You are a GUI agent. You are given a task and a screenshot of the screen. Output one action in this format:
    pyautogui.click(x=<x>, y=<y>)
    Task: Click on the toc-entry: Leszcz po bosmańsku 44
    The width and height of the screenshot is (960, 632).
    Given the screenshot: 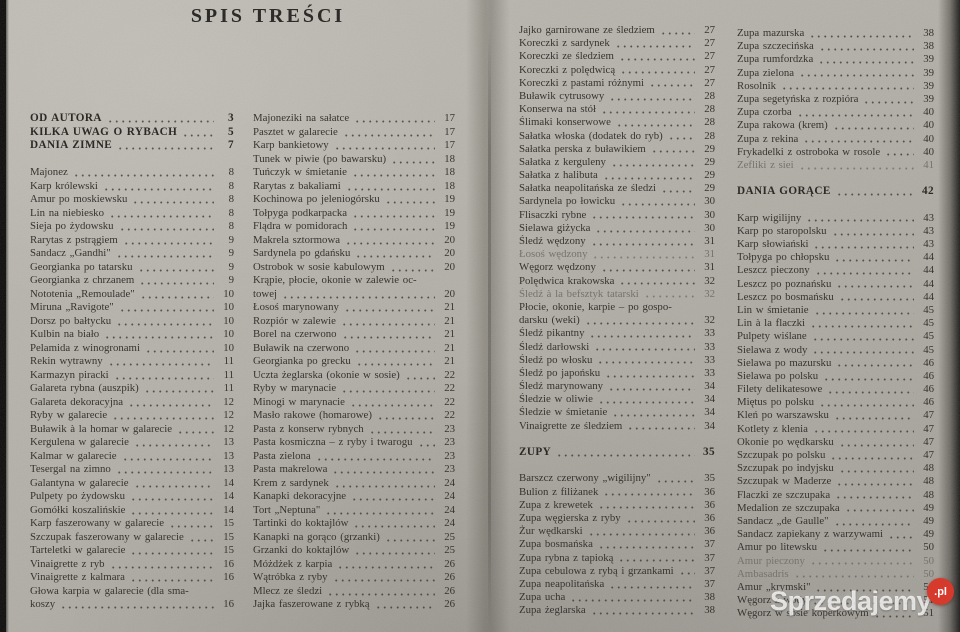 What is the action you would take?
    pyautogui.click(x=835, y=297)
    